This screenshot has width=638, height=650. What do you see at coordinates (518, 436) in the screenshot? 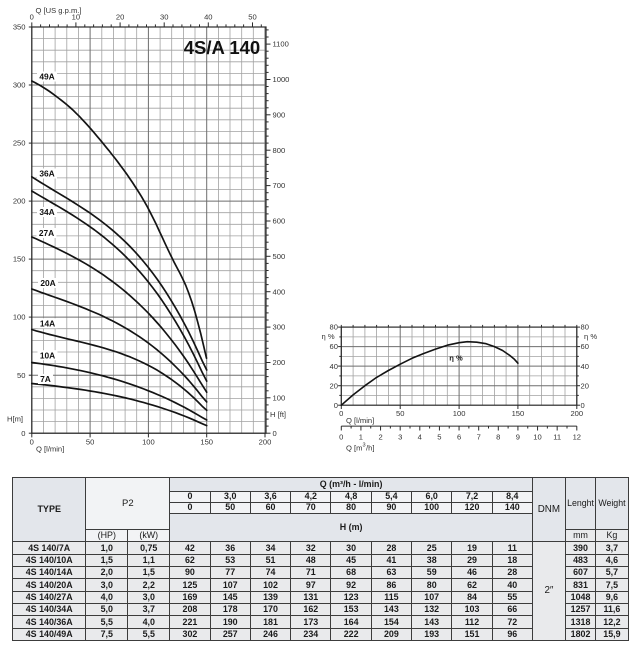
I see `svg-text: 9` at bounding box center [518, 436].